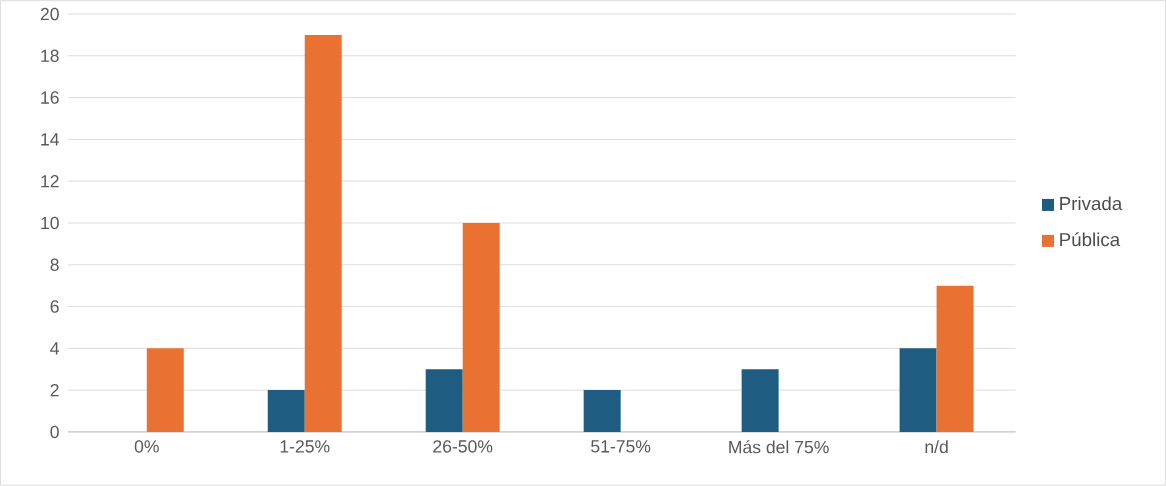  I want to click on x-tick-label: 26-50%, so click(463, 446).